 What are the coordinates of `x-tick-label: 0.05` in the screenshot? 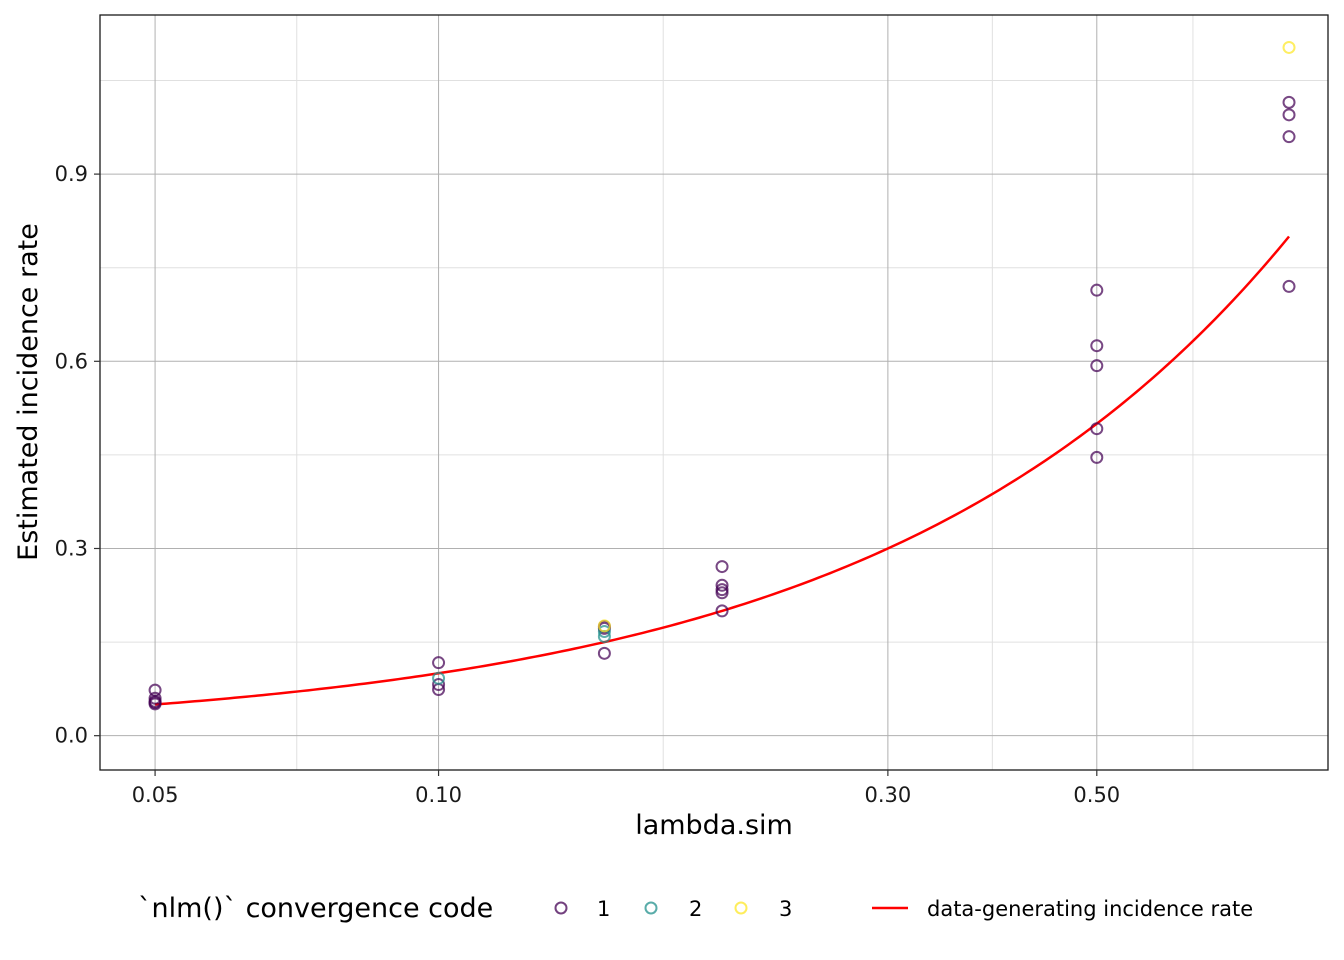 It's located at (155, 795).